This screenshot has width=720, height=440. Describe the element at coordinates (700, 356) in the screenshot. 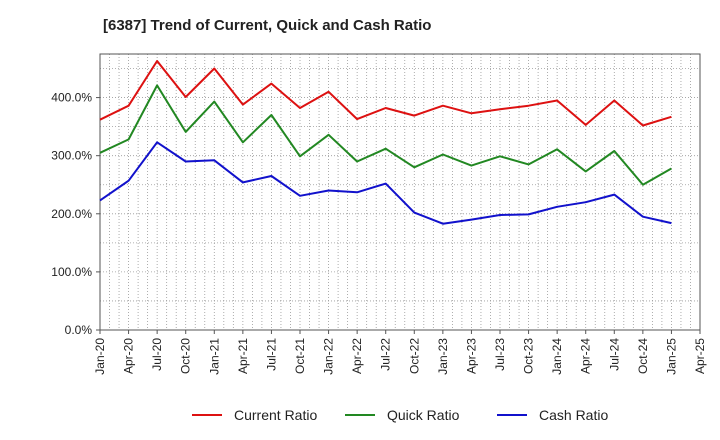

I see `x-tick-label: Apr-25` at that location.